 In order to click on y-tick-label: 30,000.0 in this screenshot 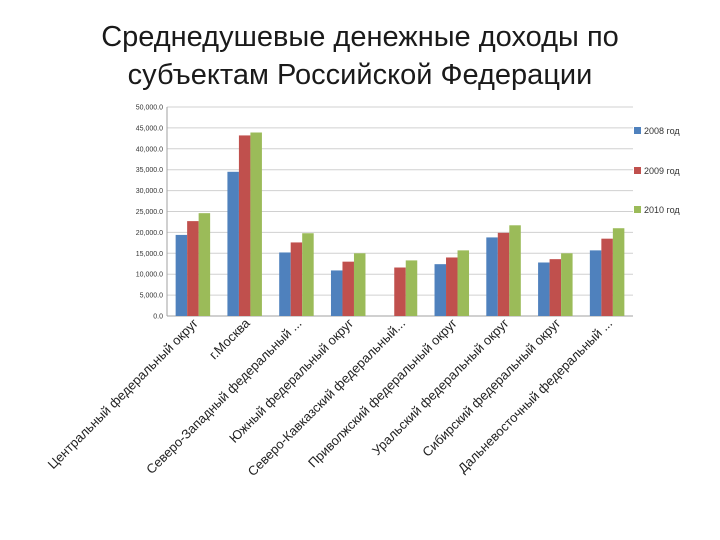, I will do `click(149, 191)`.